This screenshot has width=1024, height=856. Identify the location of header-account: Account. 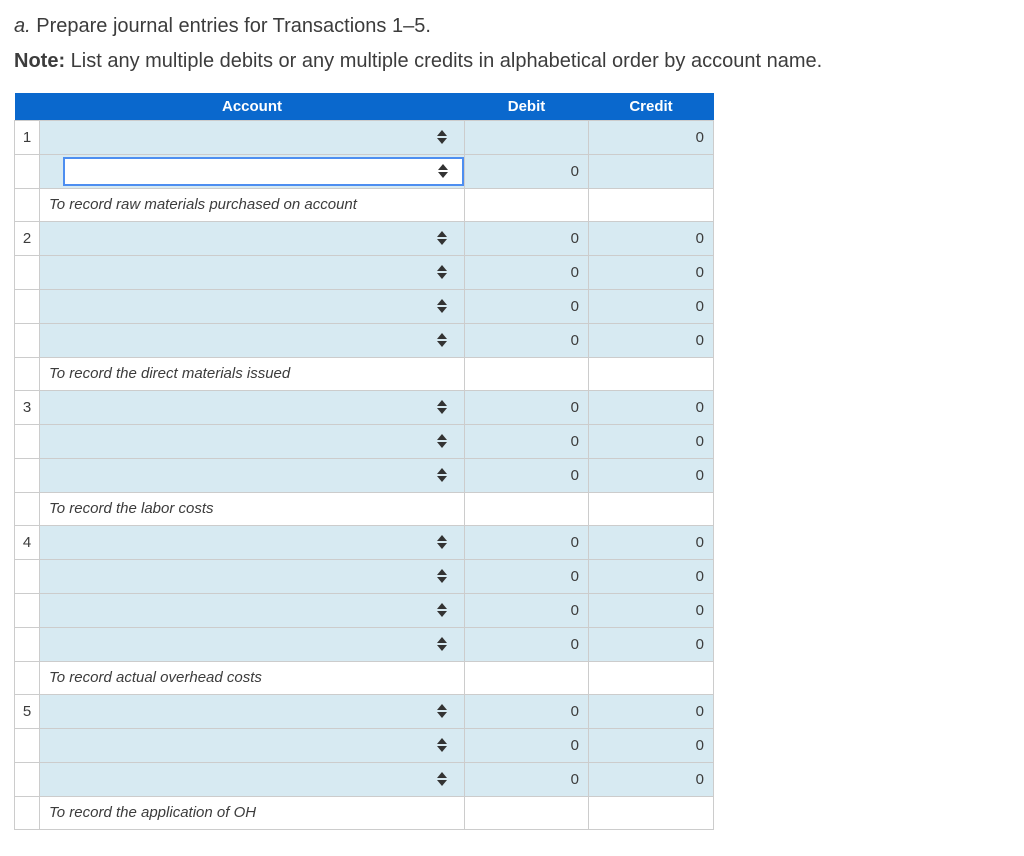
(252, 106).